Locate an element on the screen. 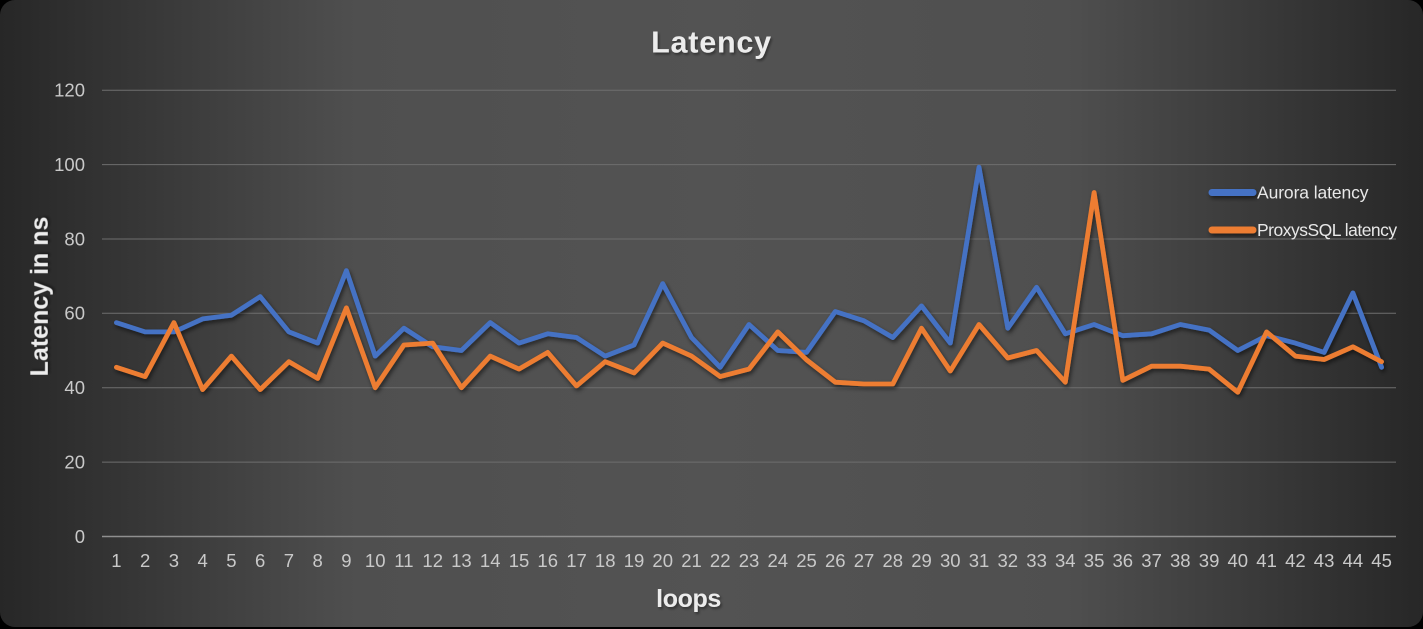 The height and width of the screenshot is (629, 1423). svg-text: 10 is located at coordinates (375, 560).